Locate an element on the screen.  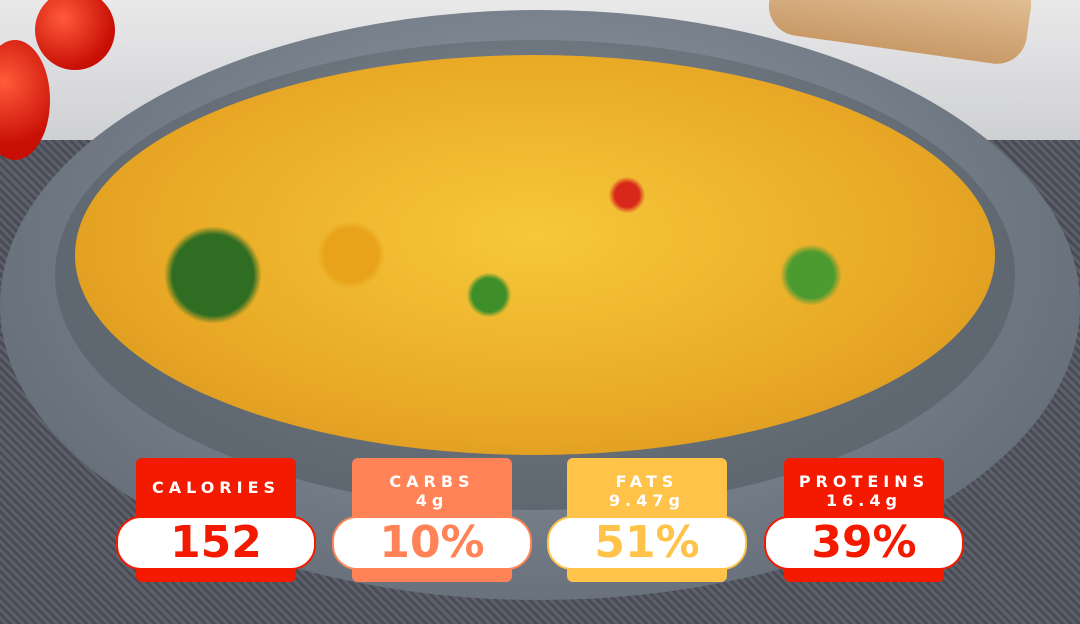
calories-badge: CALORIES 152 is located at coordinates (216, 520).